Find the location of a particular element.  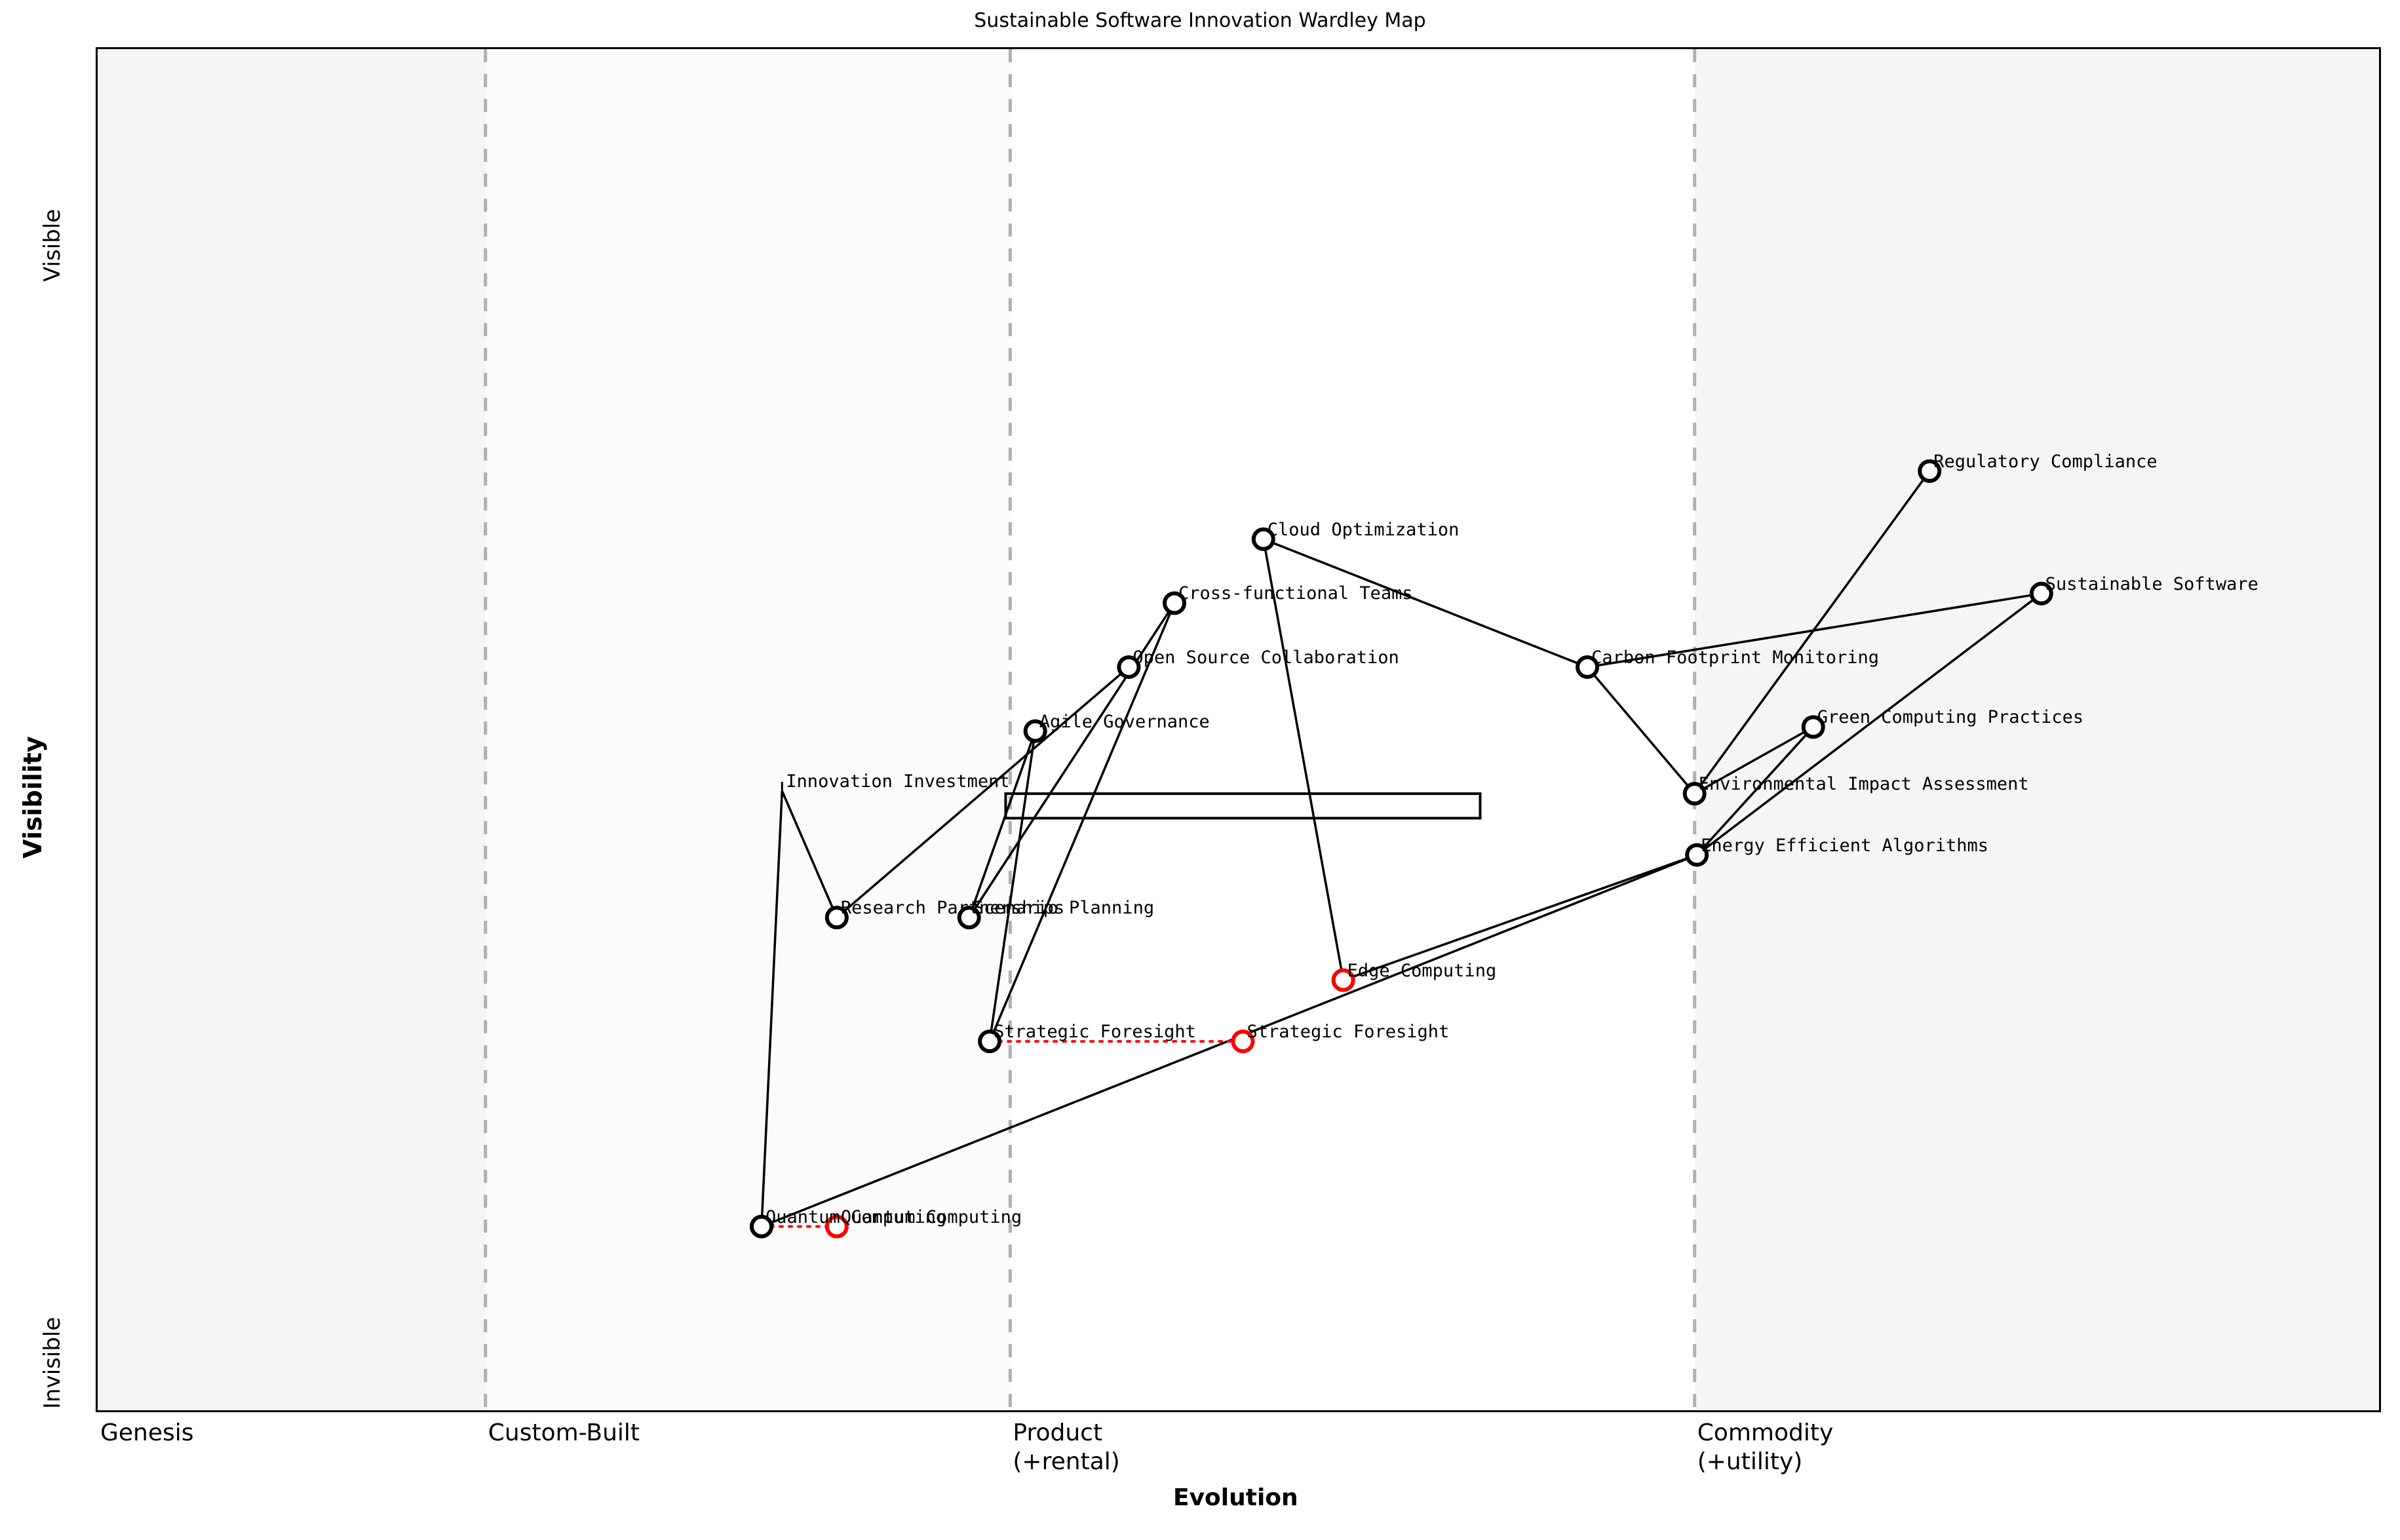

node-label: Cross-functional Teams is located at coordinates (1295, 593).